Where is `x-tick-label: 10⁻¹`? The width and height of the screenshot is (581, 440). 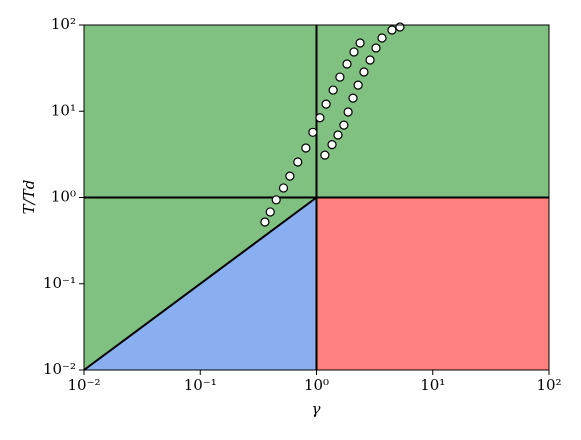 x-tick-label: 10⁻¹ is located at coordinates (200, 385).